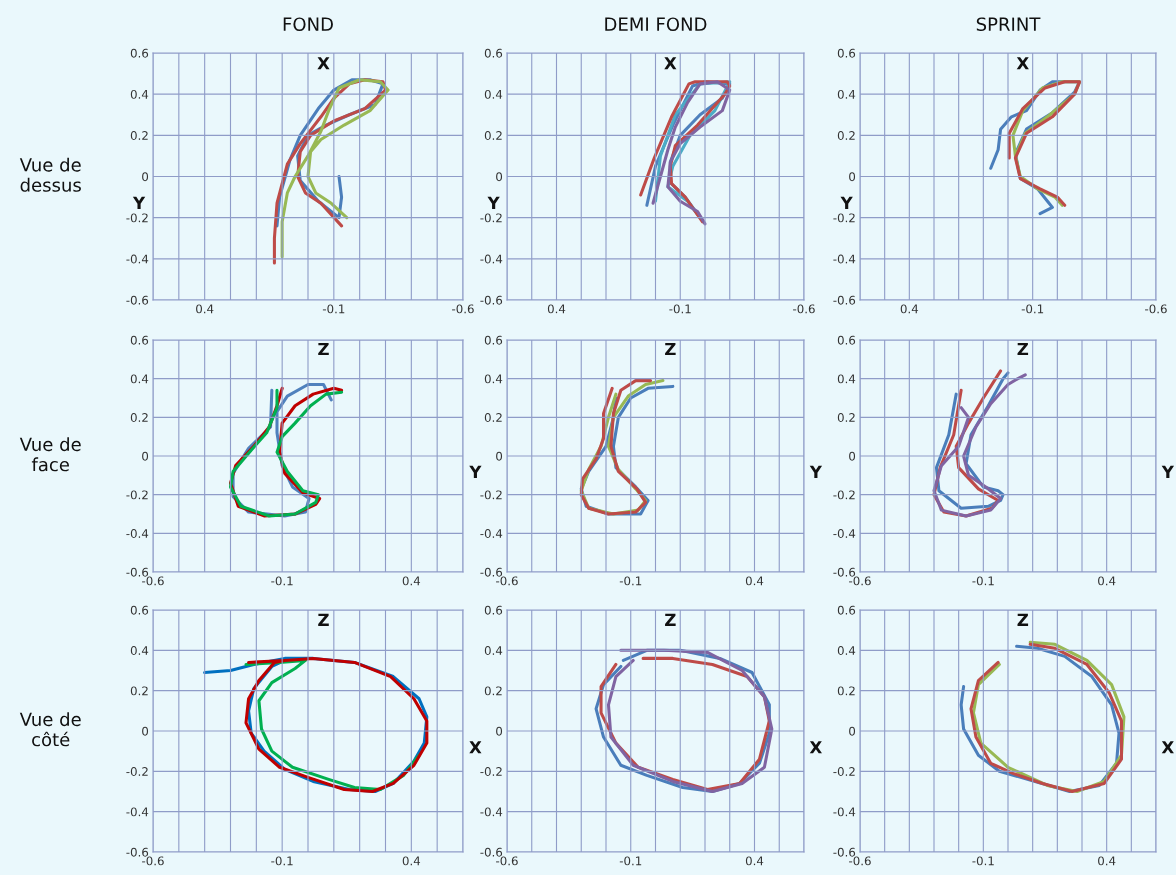 The height and width of the screenshot is (875, 1176). What do you see at coordinates (50, 729) in the screenshot?
I see `text: Vue de côté` at bounding box center [50, 729].